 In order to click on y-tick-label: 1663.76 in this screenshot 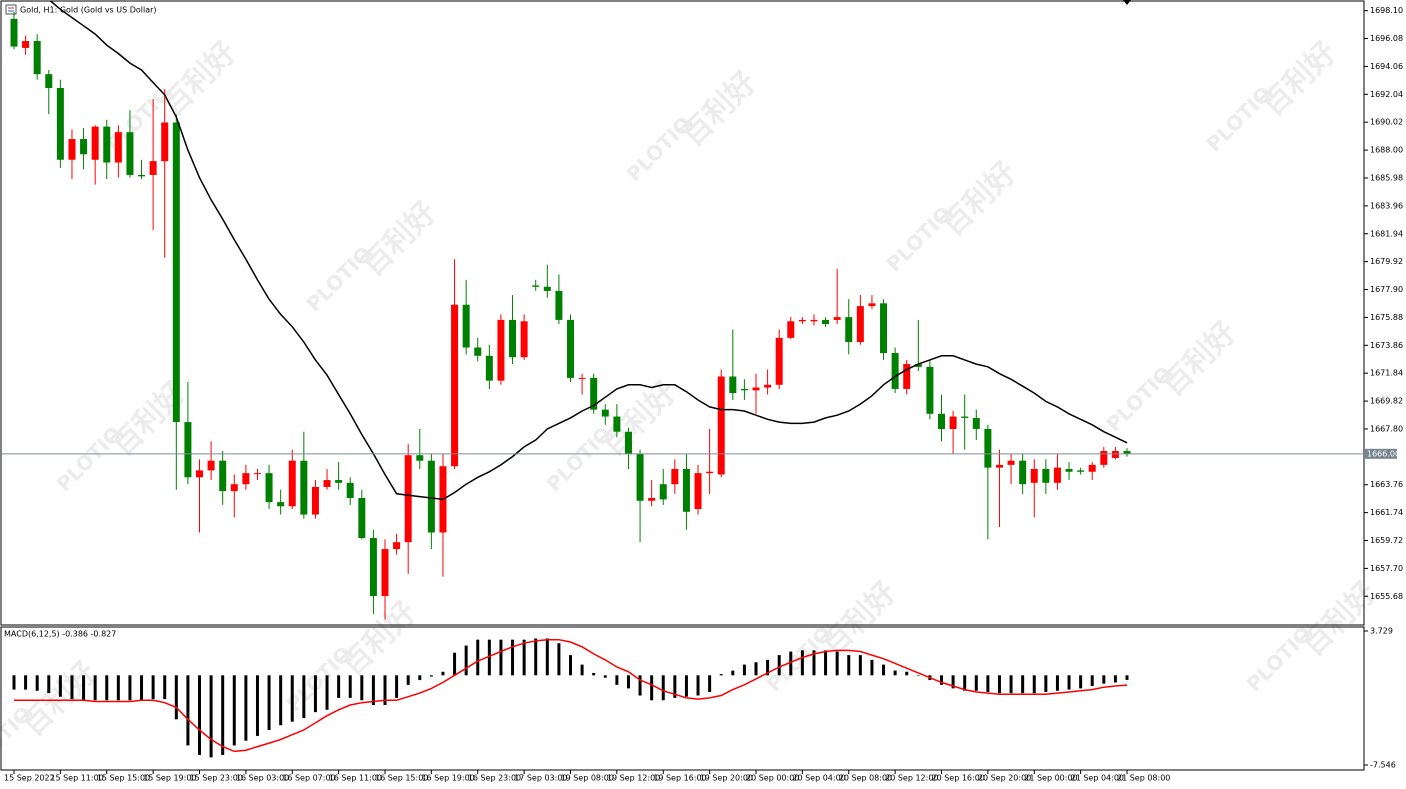, I will do `click(1386, 484)`.